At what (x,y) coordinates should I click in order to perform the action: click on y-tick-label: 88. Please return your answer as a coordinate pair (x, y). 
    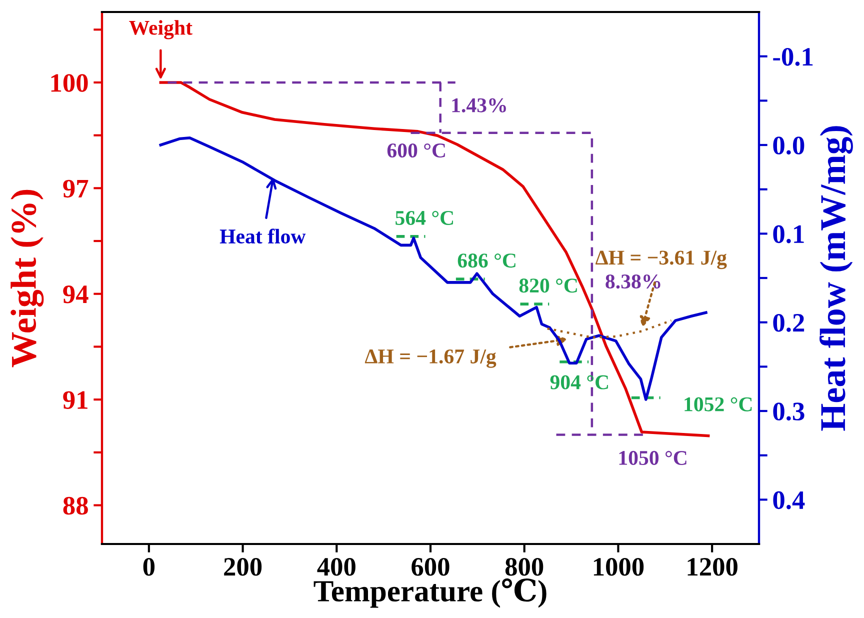
    Looking at the image, I should click on (75, 505).